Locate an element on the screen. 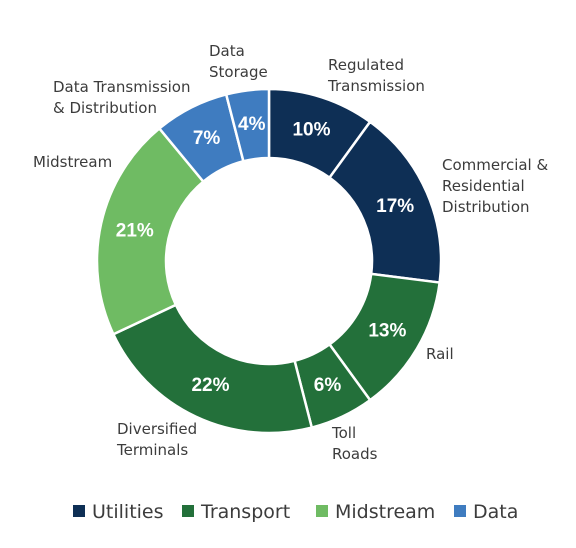 This screenshot has width=576, height=548. legend-label: Data is located at coordinates (495, 512).